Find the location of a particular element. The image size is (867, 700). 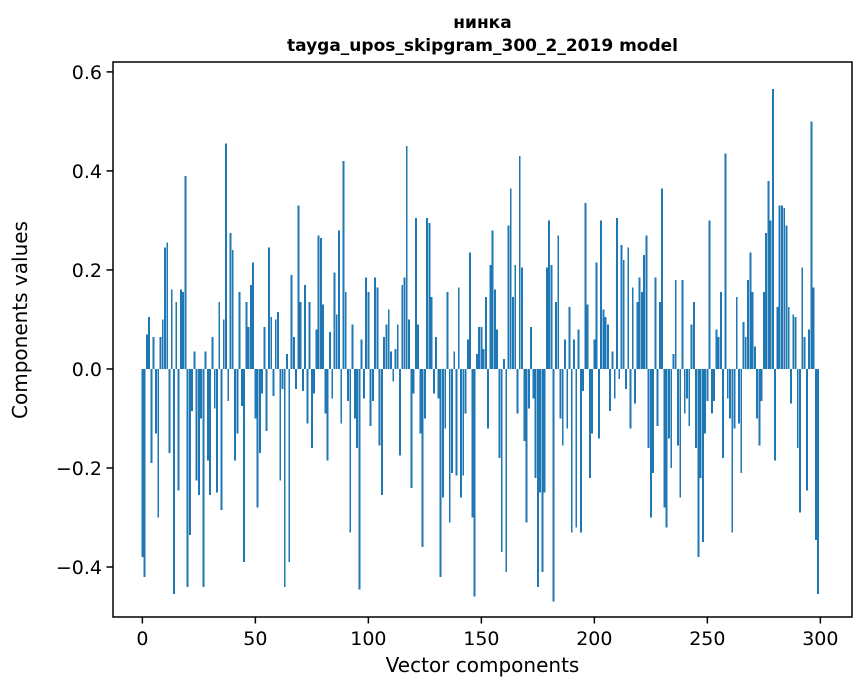

y-tick-label: −0.4 is located at coordinates (79, 568).